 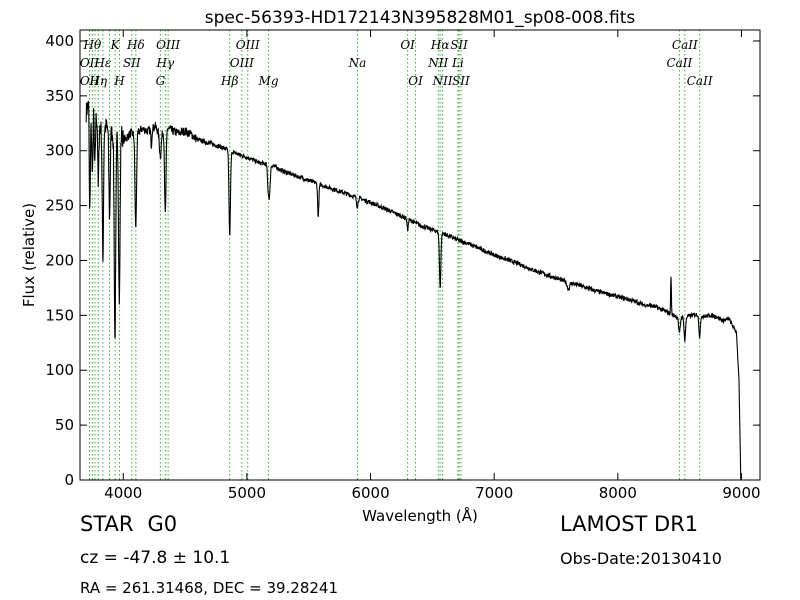 What do you see at coordinates (102, 63) in the screenshot?
I see `line-marker-label: Hε` at bounding box center [102, 63].